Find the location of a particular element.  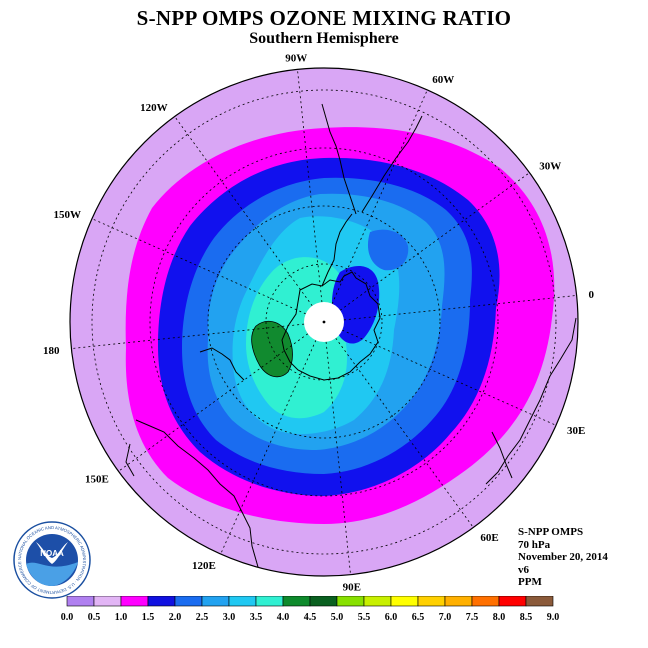

colorbar-tick-label: 2.0 is located at coordinates (175, 617).